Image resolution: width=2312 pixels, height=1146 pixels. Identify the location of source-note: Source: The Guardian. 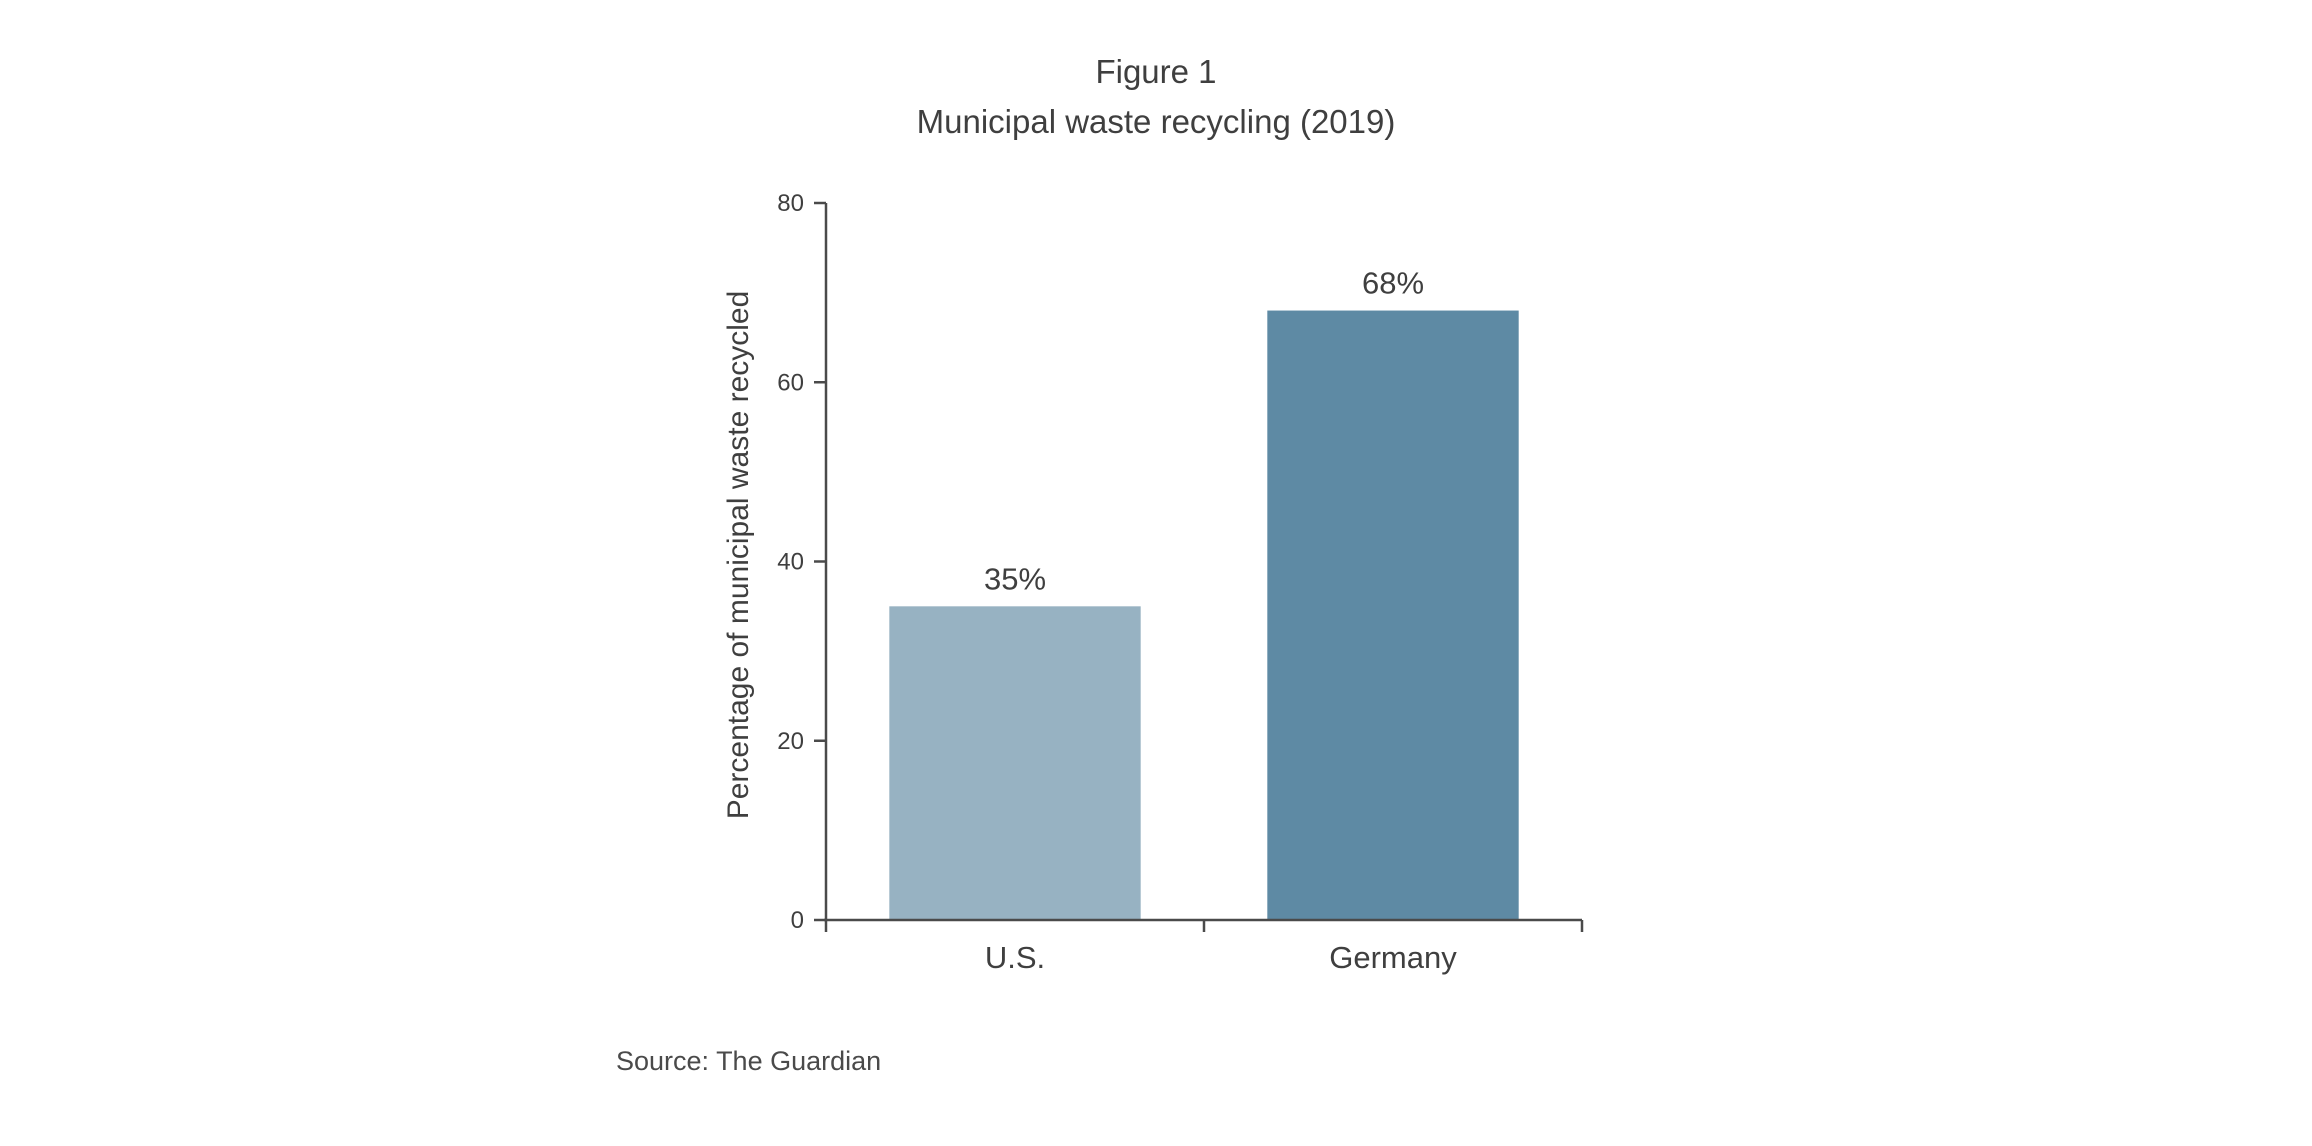
(749, 1061).